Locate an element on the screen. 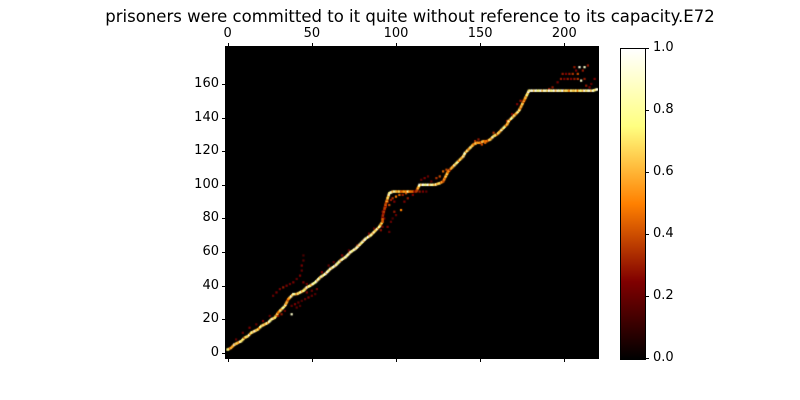 This screenshot has width=800, height=400. colorbar-tick-label: 0.6 is located at coordinates (663, 171).